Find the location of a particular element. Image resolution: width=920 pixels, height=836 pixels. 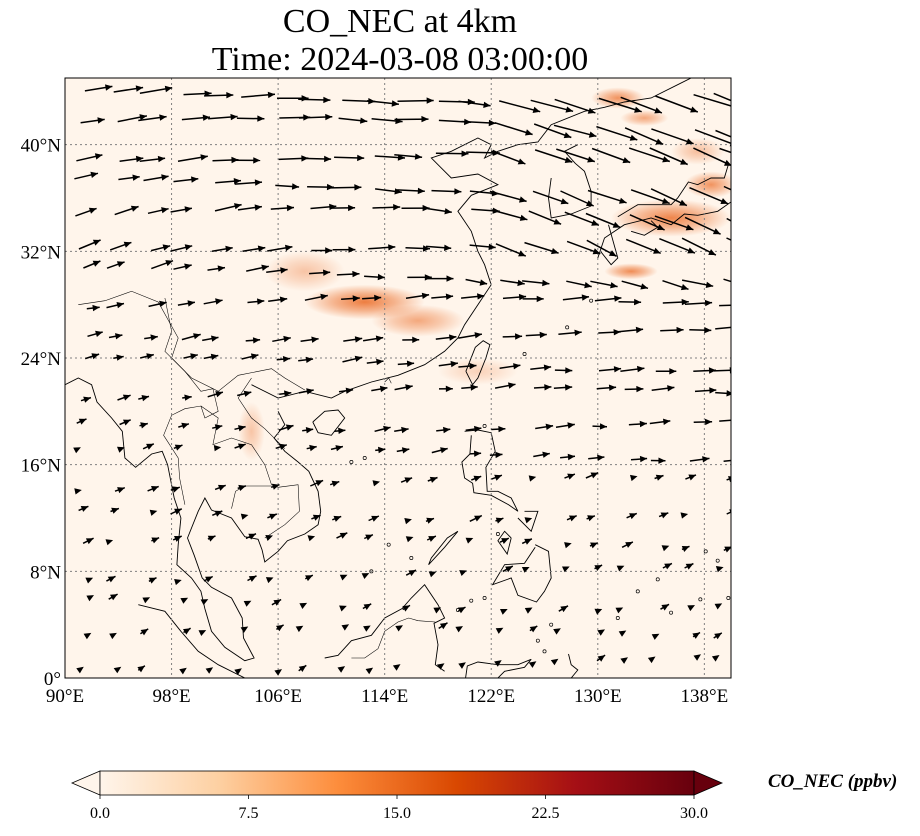

colorbar-title: CO_NEC (ppbv) is located at coordinates (833, 781).